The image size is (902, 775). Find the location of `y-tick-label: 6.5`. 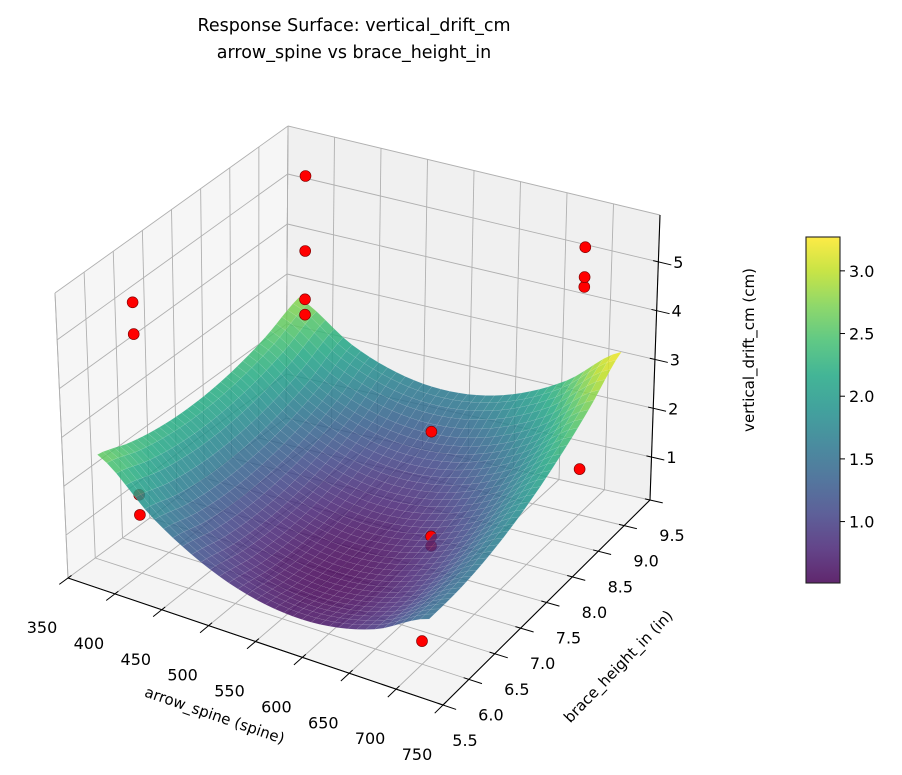

y-tick-label: 6.5 is located at coordinates (516, 689).